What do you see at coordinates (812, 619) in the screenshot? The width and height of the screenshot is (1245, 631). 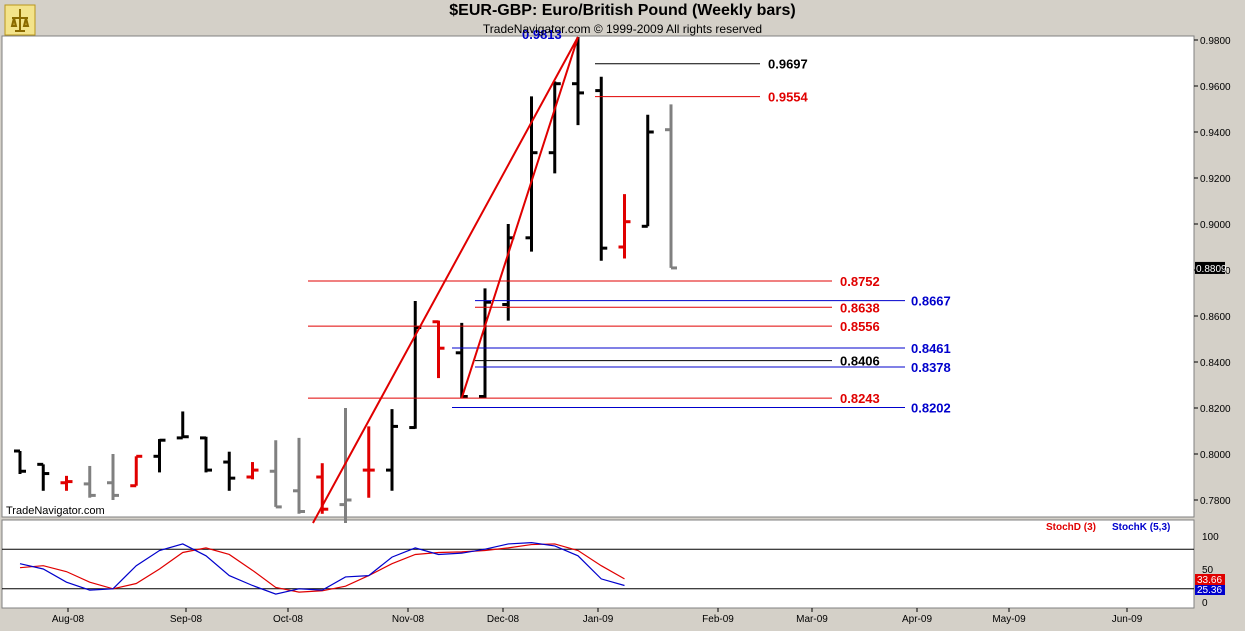 I see `date-label: Mar-09` at bounding box center [812, 619].